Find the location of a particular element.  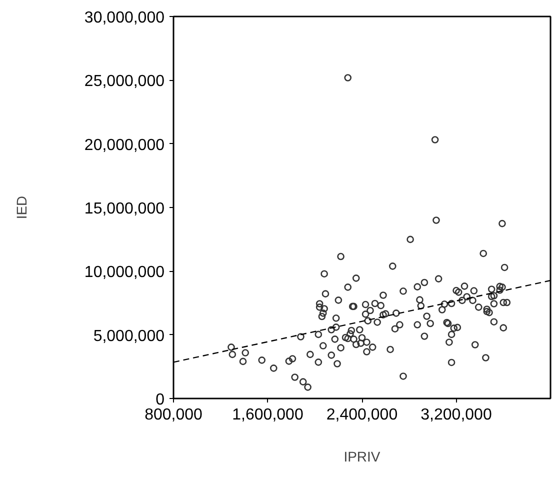

x-axis-title: IPRIV is located at coordinates (362, 456).